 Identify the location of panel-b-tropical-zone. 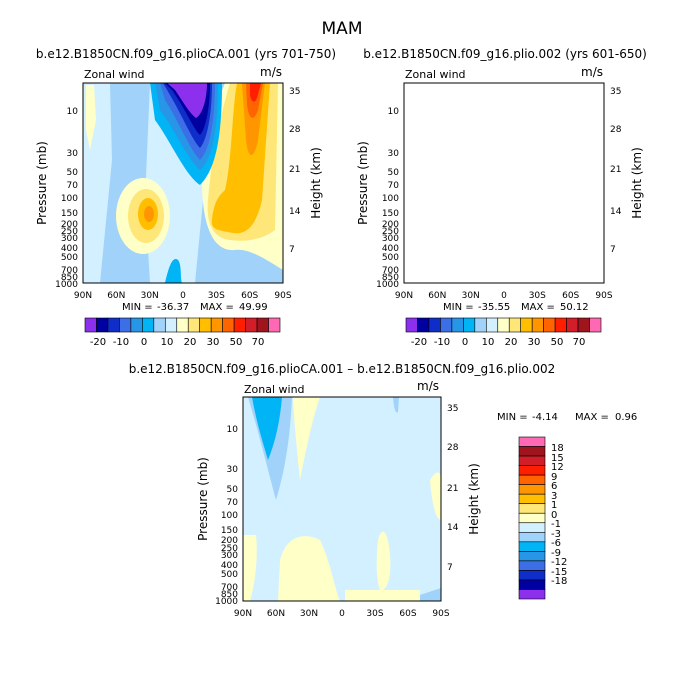
(496, 183).